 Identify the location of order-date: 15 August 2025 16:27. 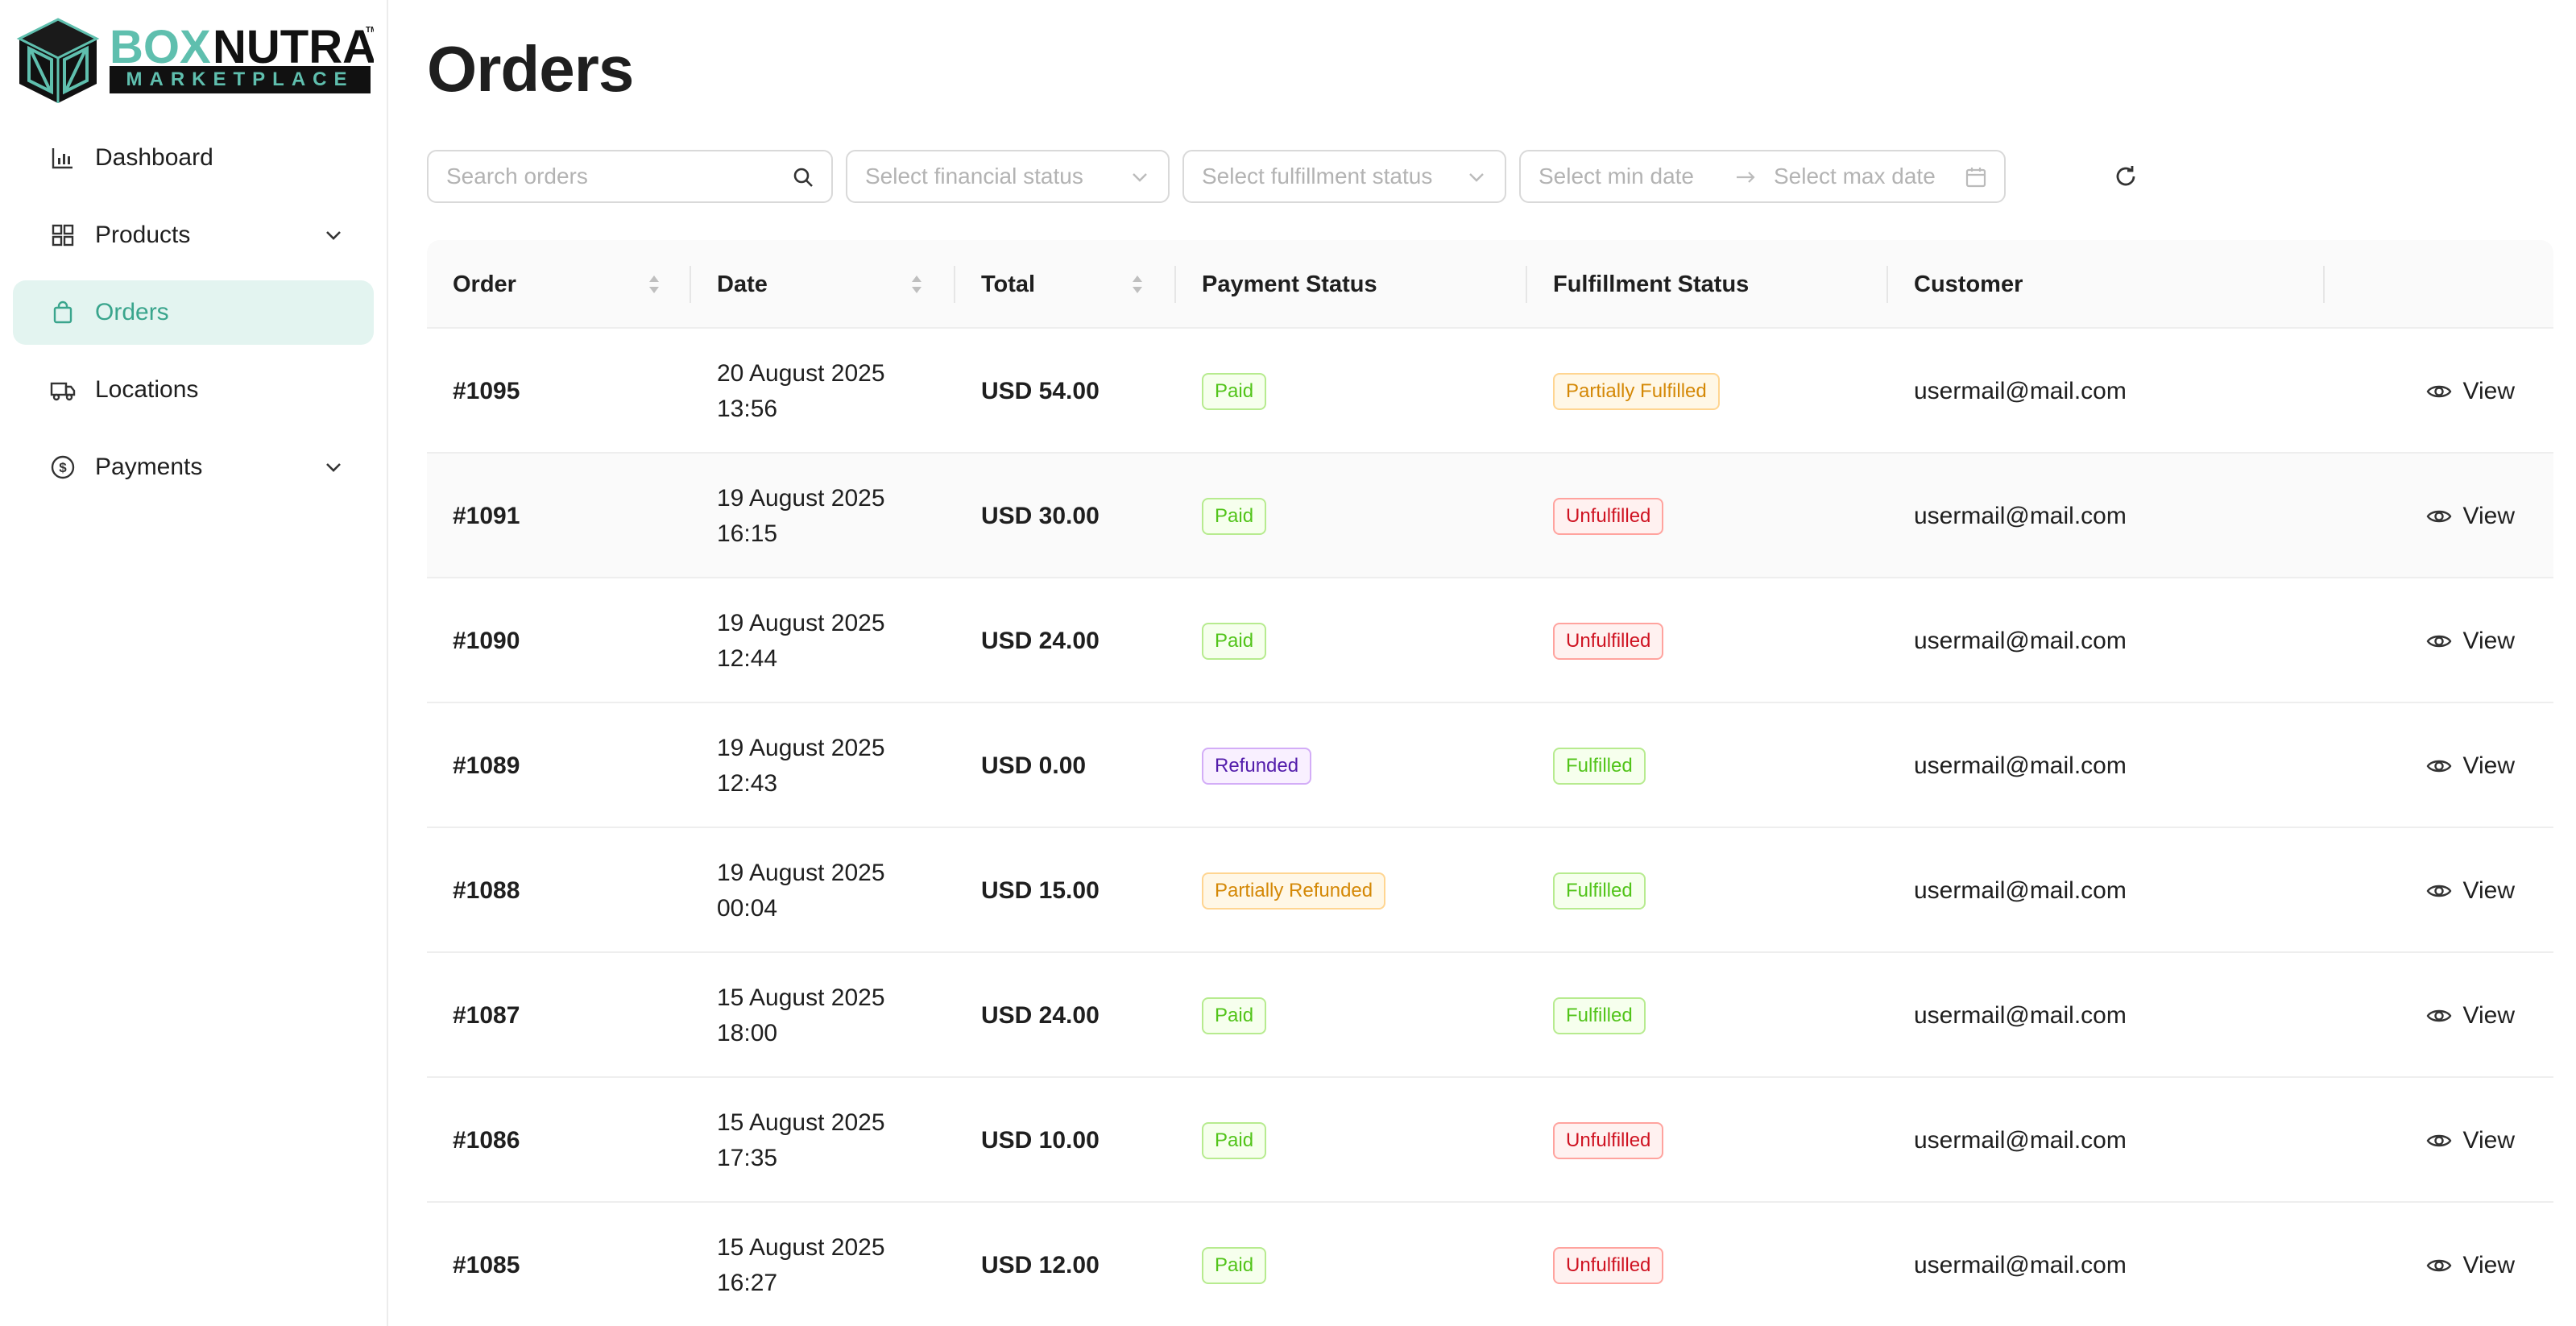
(822, 1264).